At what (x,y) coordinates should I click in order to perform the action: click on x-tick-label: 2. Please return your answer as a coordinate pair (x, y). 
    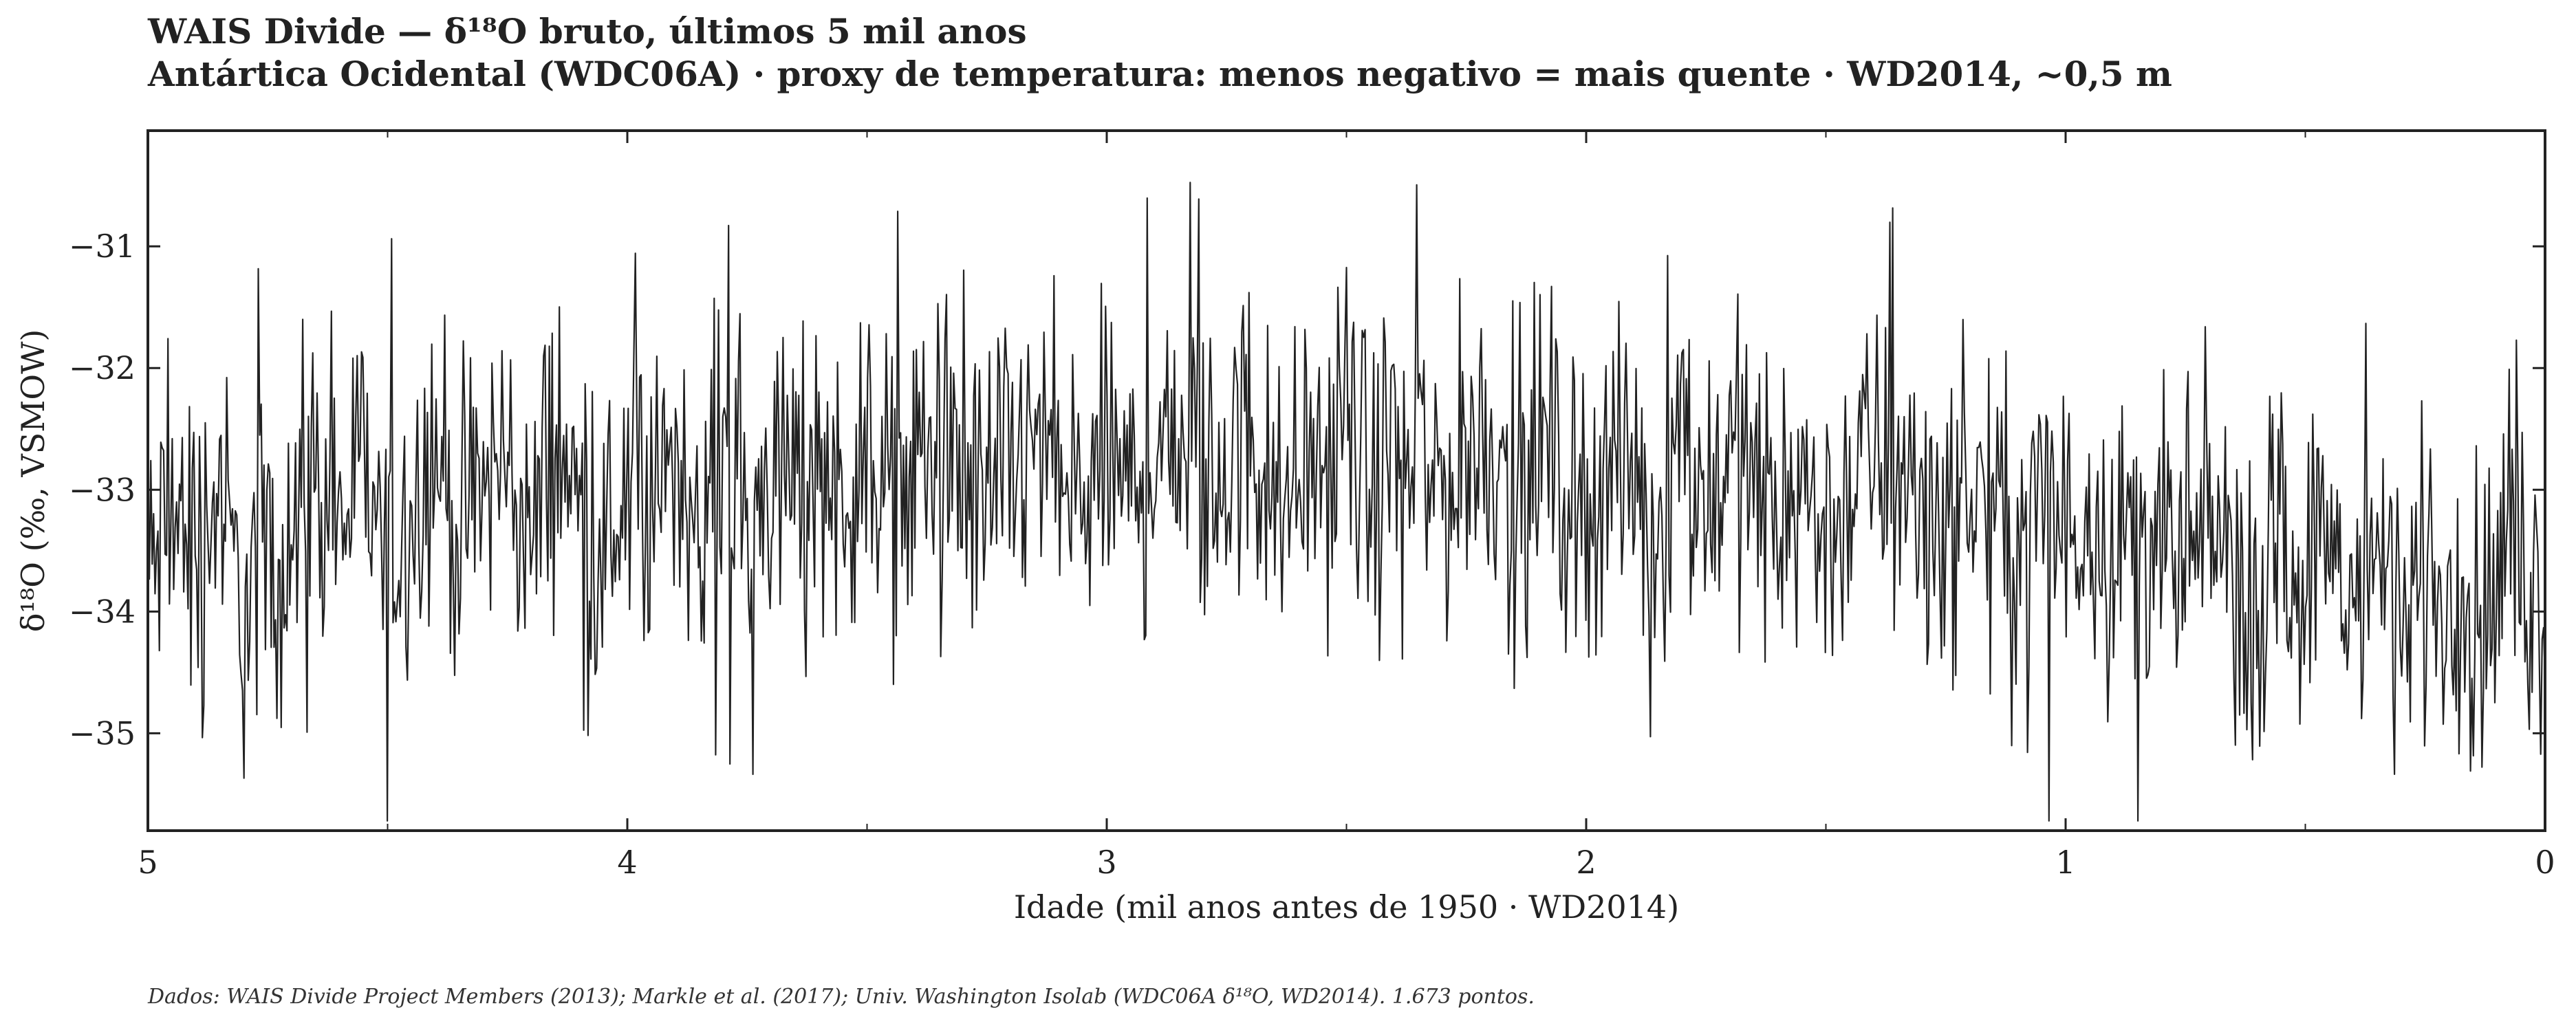
    Looking at the image, I should click on (1586, 862).